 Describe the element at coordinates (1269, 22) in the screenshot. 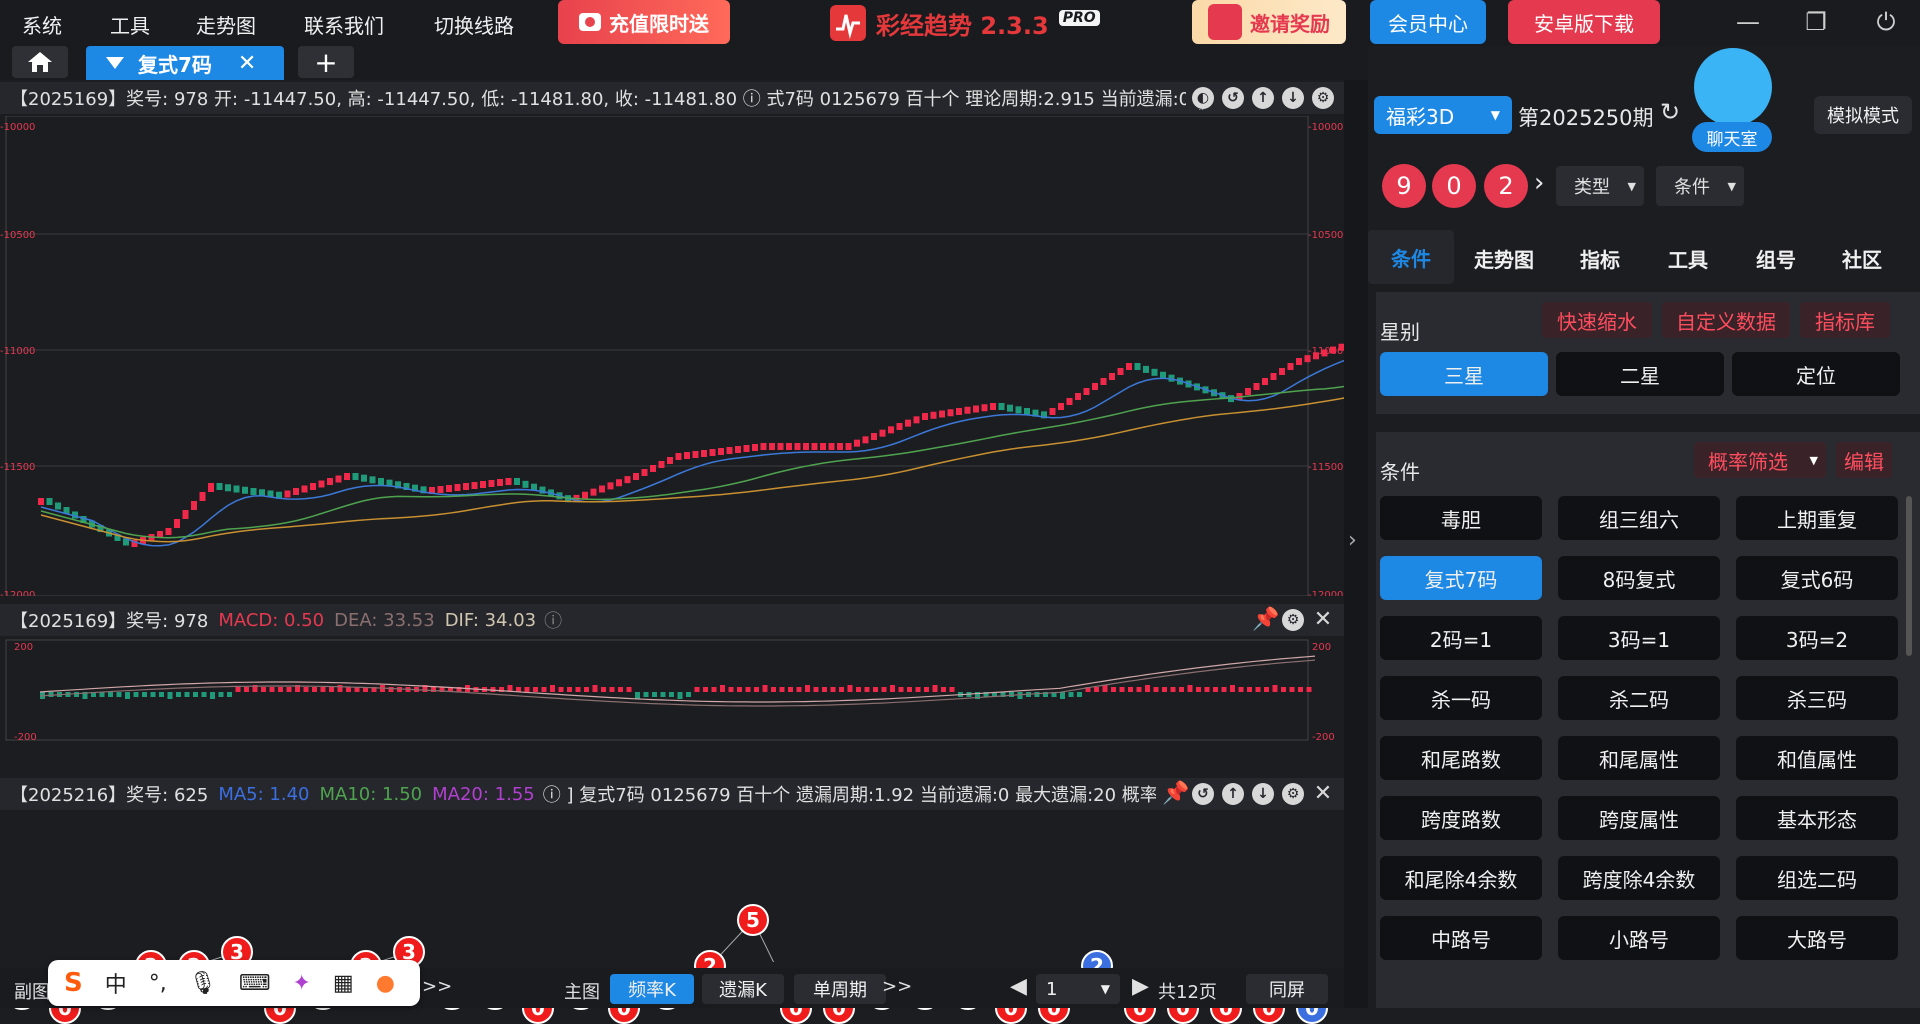

I see `invite-reward-button: 邀请奖励` at that location.